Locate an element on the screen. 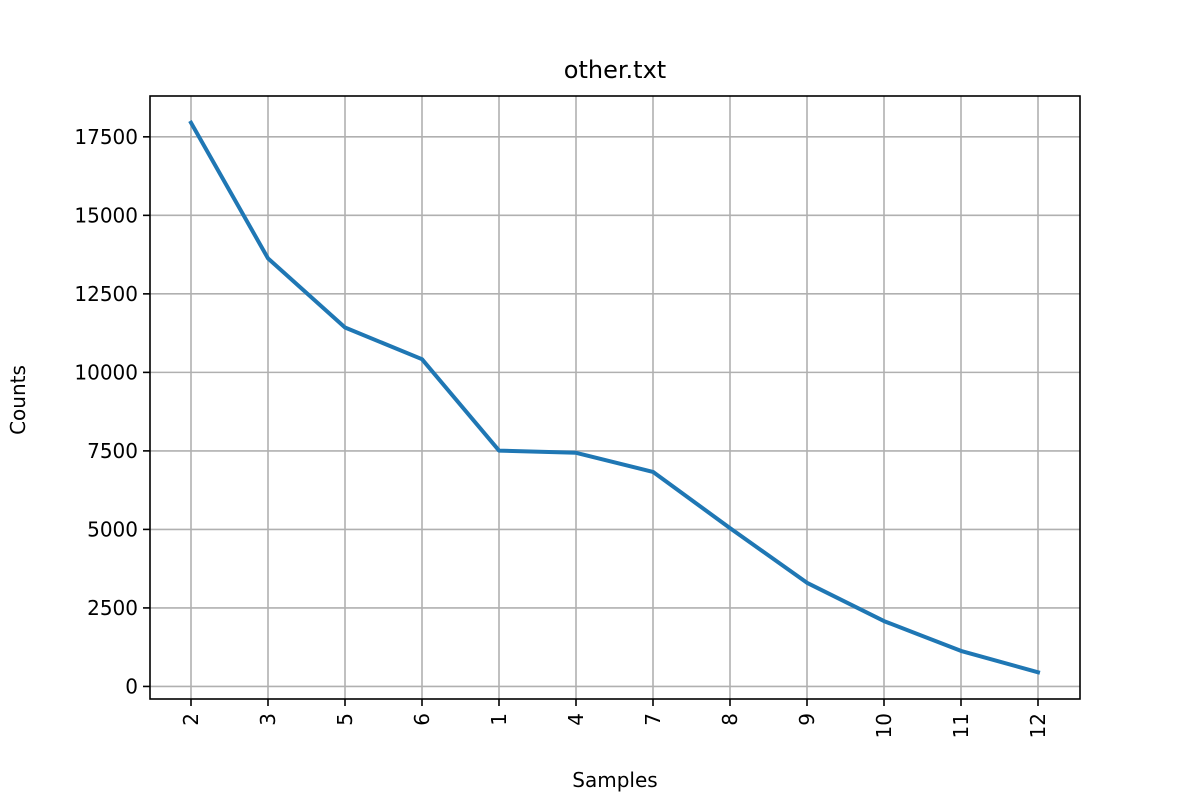  x-axis-label: Samples is located at coordinates (614, 780).